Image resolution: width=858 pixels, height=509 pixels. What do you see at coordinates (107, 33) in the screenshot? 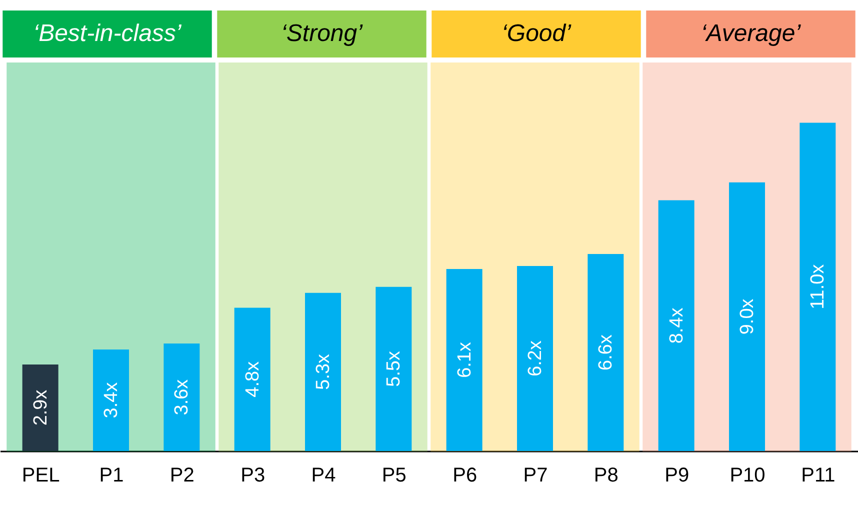
I see `band-label: ‘Best-in-class’` at bounding box center [107, 33].